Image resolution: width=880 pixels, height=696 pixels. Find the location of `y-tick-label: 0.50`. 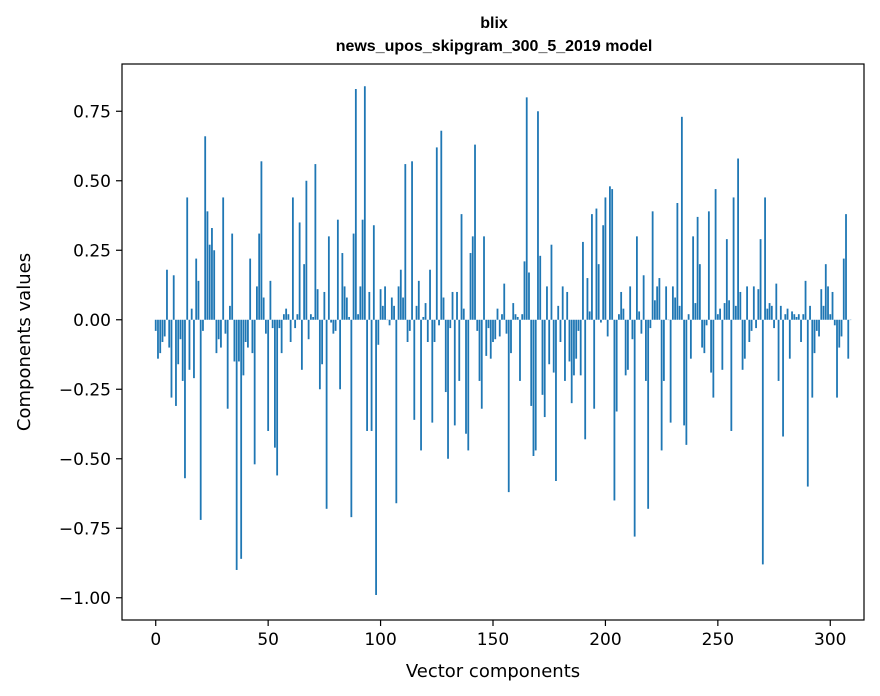

y-tick-label: 0.50 is located at coordinates (92, 182).